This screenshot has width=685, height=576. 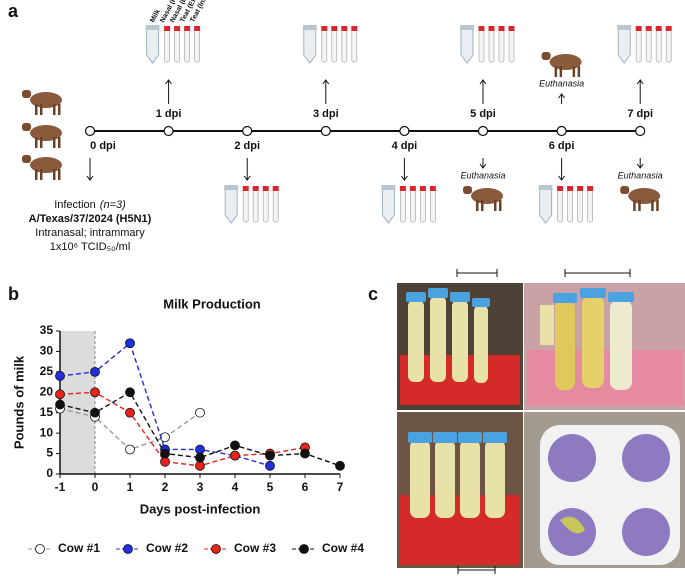 What do you see at coordinates (13, 294) in the screenshot?
I see `panel-label: b` at bounding box center [13, 294].